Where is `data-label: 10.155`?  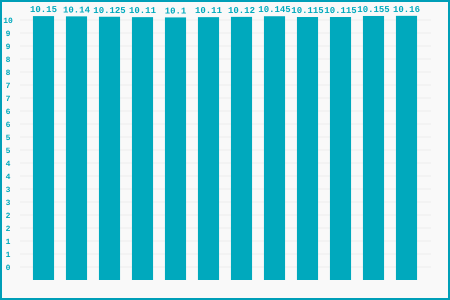 data-label: 10.155 is located at coordinates (373, 9).